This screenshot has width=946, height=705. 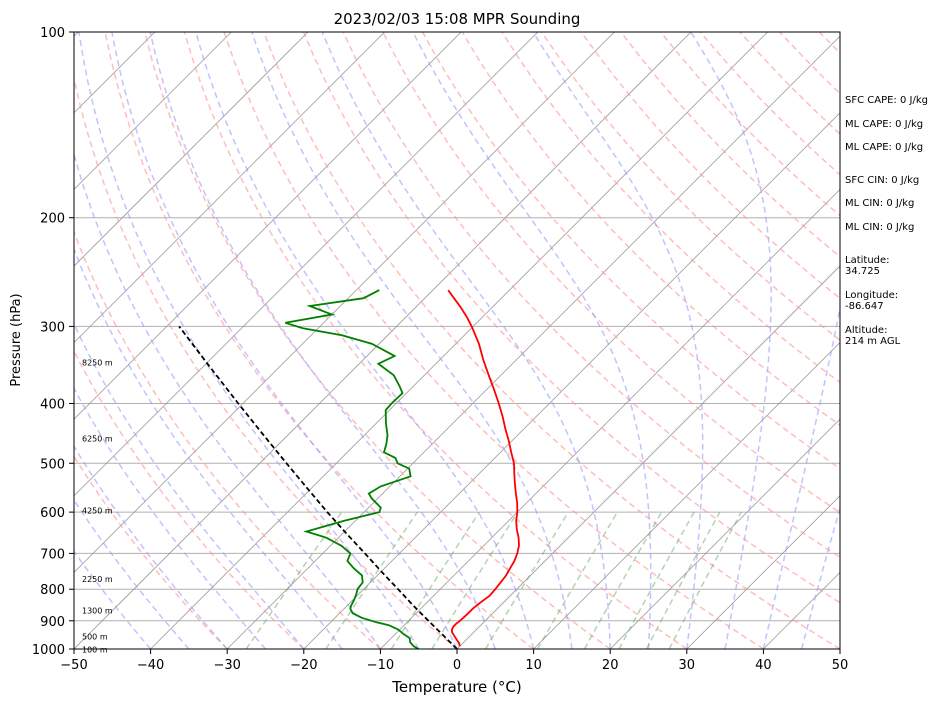 I want to click on ml-cape-text: ML CAPE: 0 J/kg, so click(x=884, y=124).